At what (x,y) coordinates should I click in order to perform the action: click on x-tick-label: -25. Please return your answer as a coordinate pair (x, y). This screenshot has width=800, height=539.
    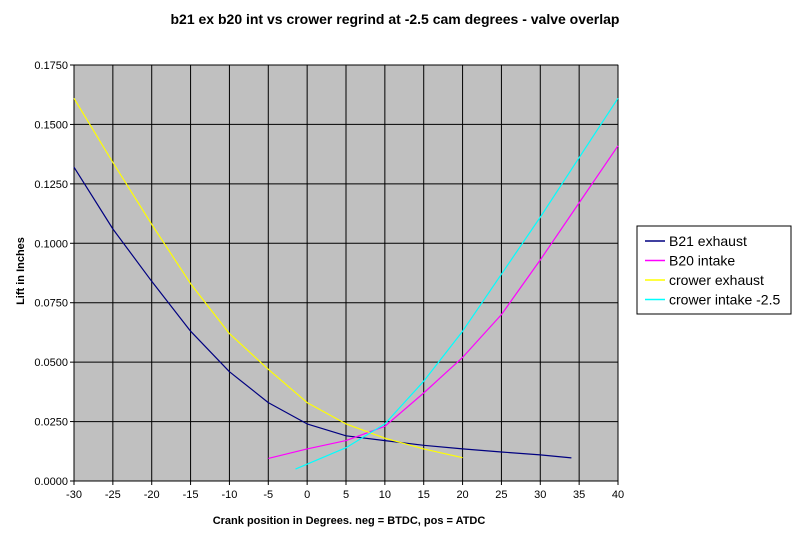
    Looking at the image, I should click on (113, 495).